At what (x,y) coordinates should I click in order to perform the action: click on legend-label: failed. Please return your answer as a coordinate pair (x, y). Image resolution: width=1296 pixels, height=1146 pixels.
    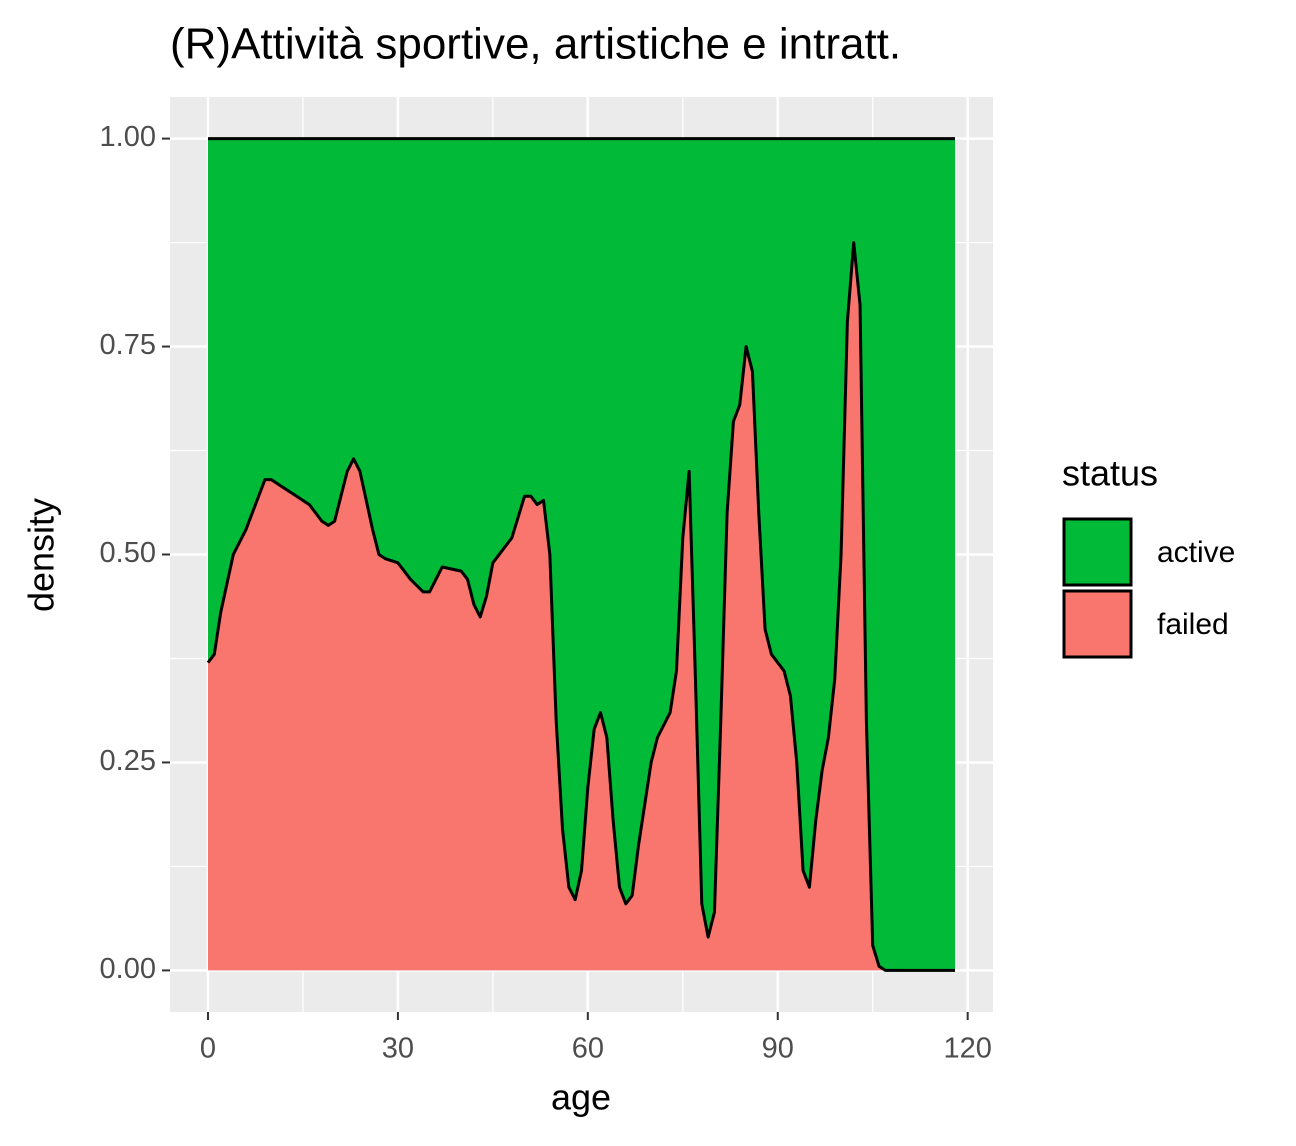
    Looking at the image, I should click on (1193, 624).